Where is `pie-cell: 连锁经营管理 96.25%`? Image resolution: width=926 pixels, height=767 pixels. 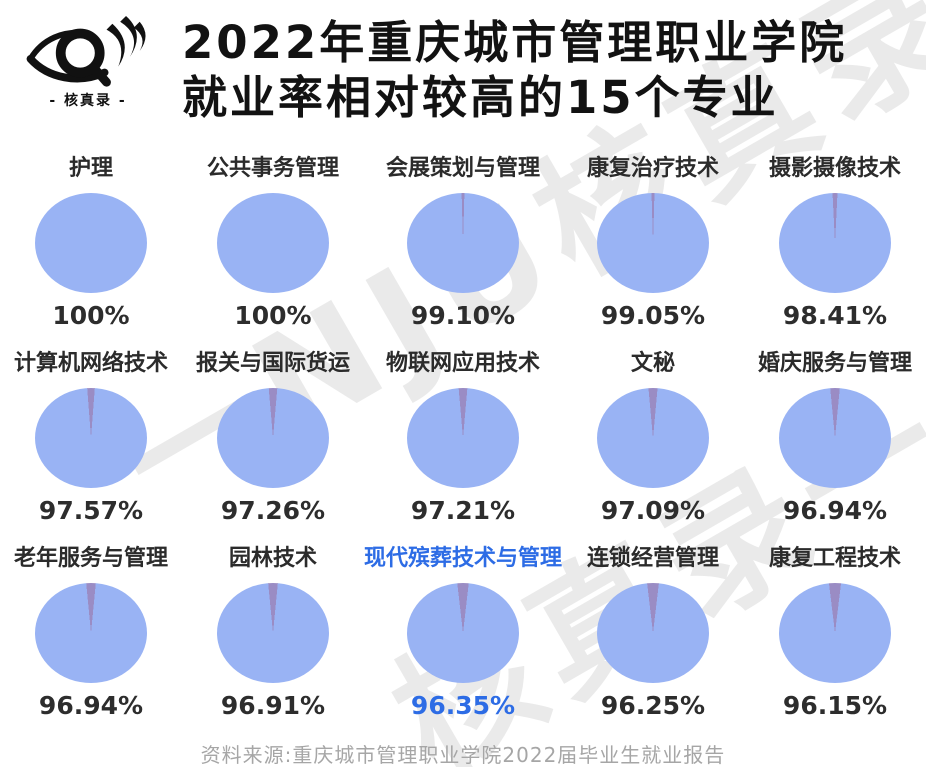 pie-cell: 连锁经营管理 96.25% is located at coordinates (653, 635).